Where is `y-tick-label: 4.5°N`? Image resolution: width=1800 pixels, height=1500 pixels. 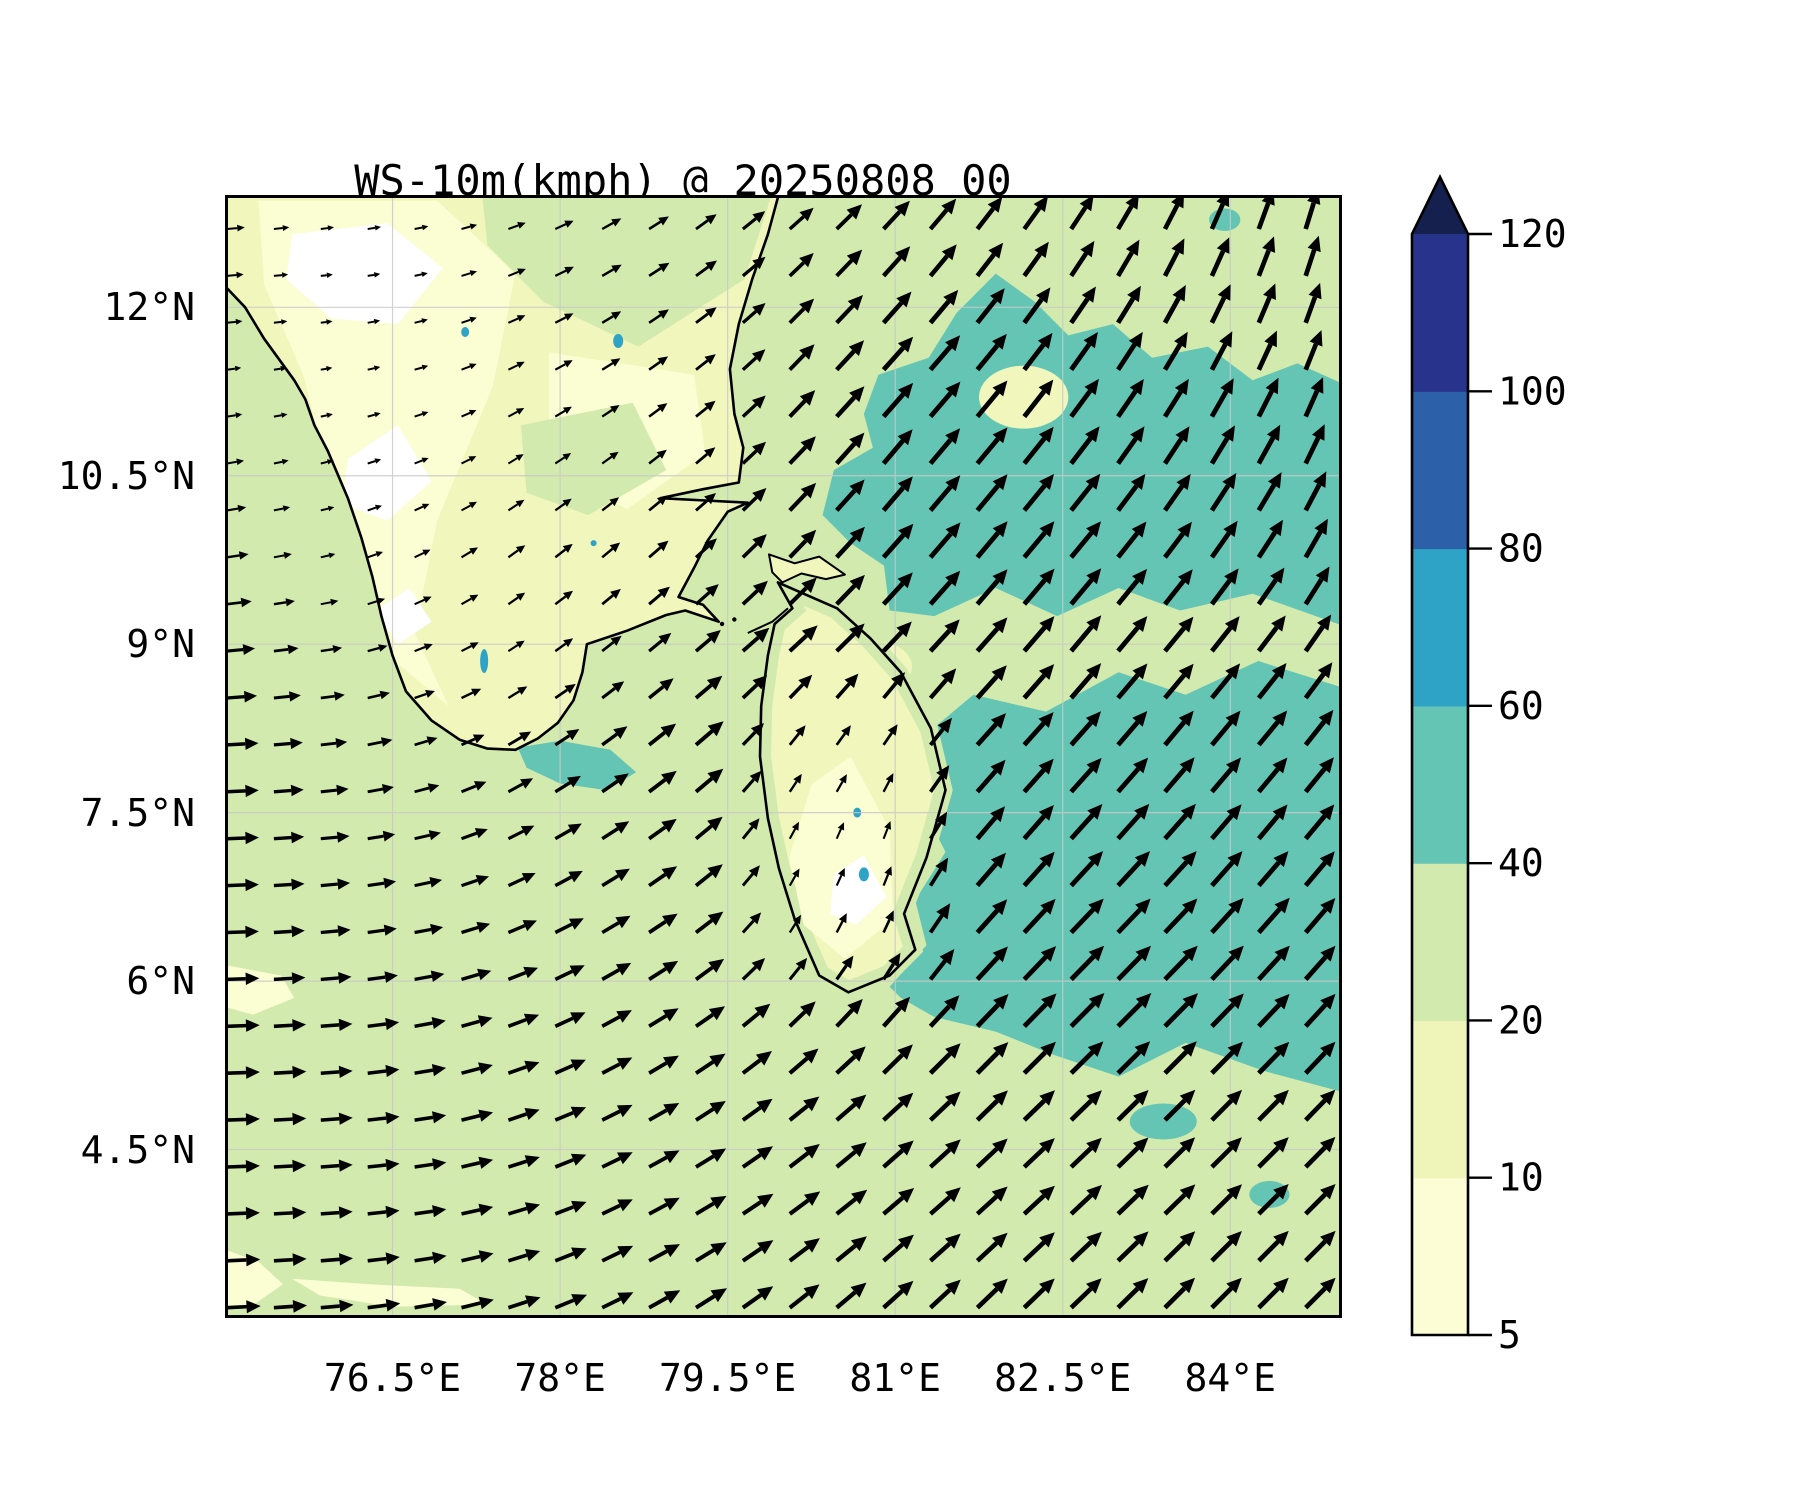
y-tick-label: 4.5°N is located at coordinates (137, 1149).